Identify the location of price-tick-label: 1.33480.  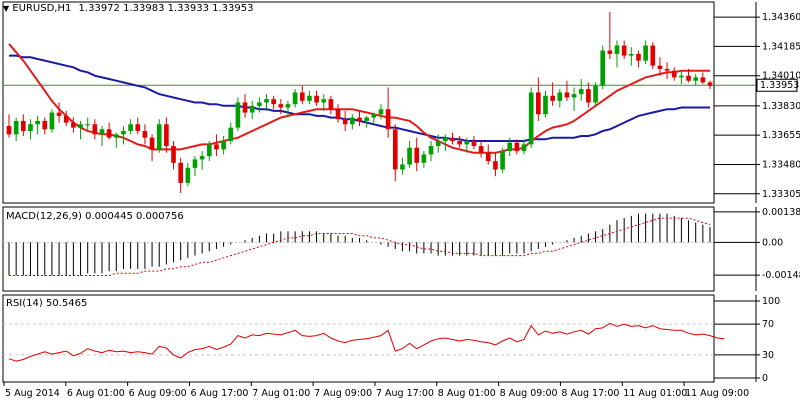
(781, 164).